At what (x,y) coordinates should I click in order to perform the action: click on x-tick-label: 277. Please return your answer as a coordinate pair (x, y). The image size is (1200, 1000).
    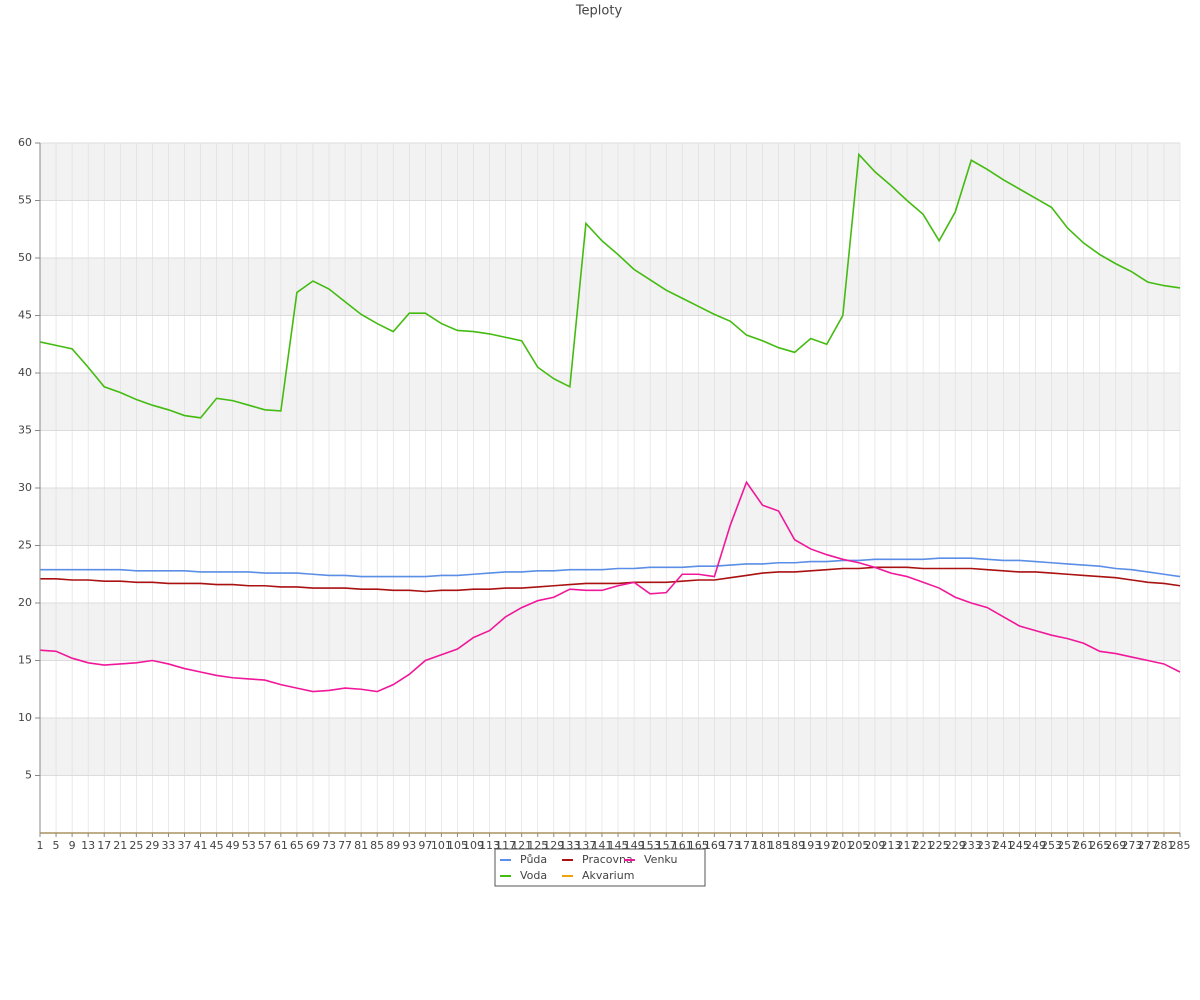
    Looking at the image, I should click on (1147, 845).